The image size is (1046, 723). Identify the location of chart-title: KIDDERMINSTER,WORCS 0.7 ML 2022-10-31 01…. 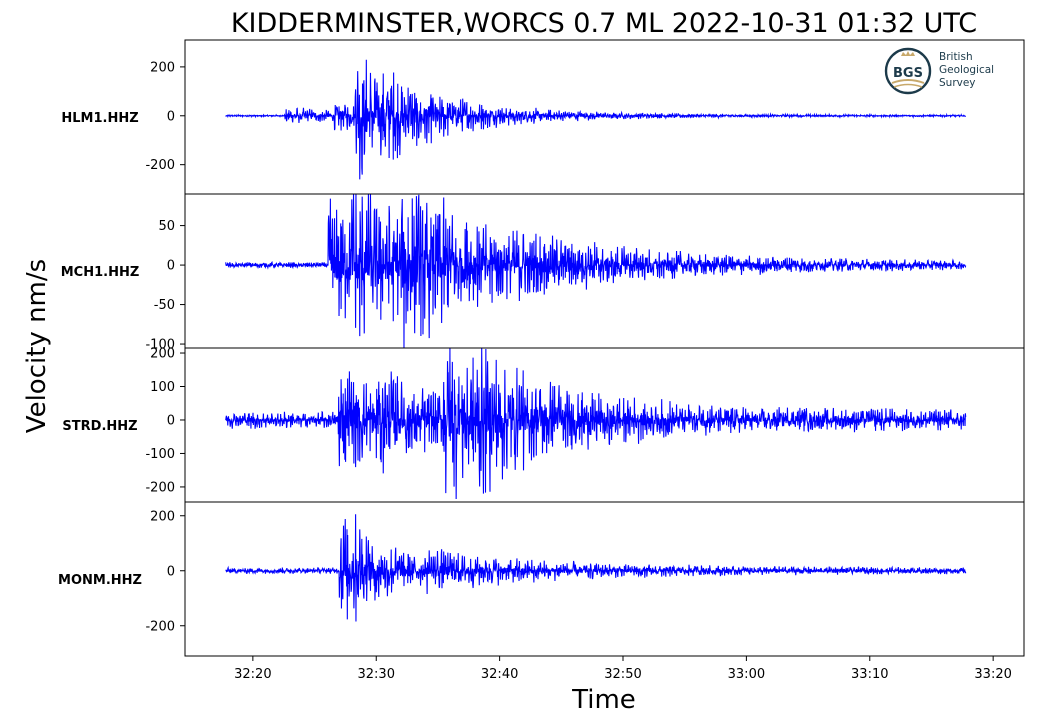
(604, 23).